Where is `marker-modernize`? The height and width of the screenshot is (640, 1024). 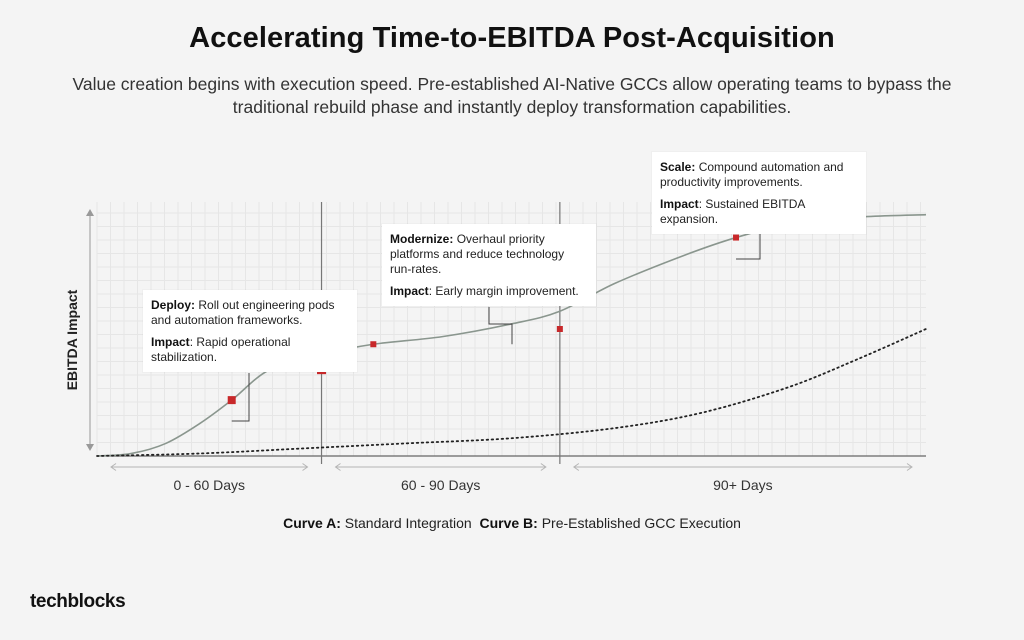 marker-modernize is located at coordinates (373, 344).